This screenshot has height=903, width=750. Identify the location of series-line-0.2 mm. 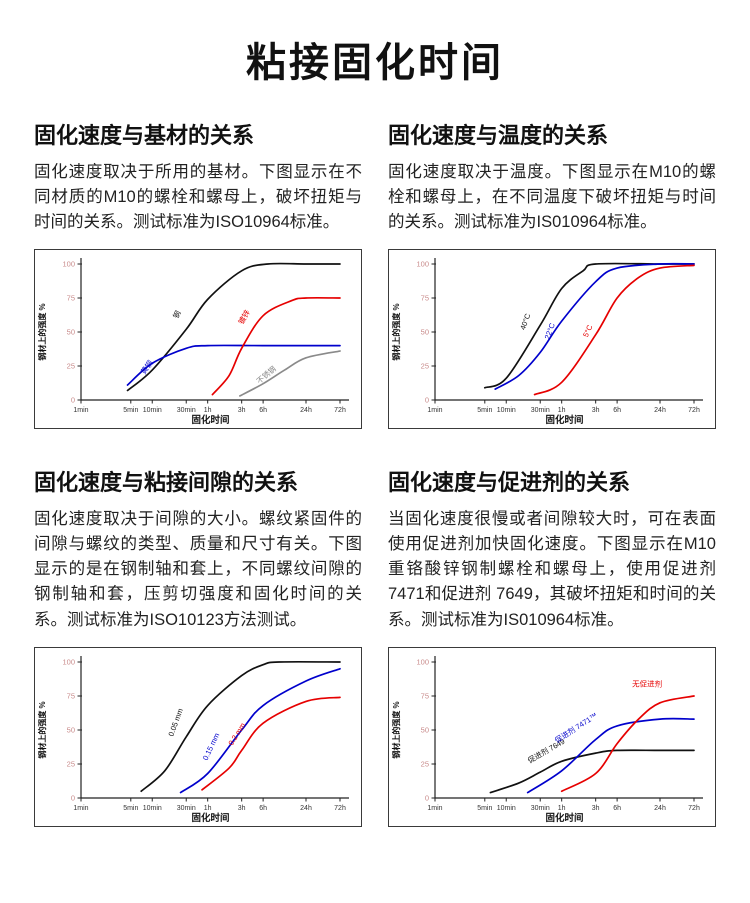
(271, 743).